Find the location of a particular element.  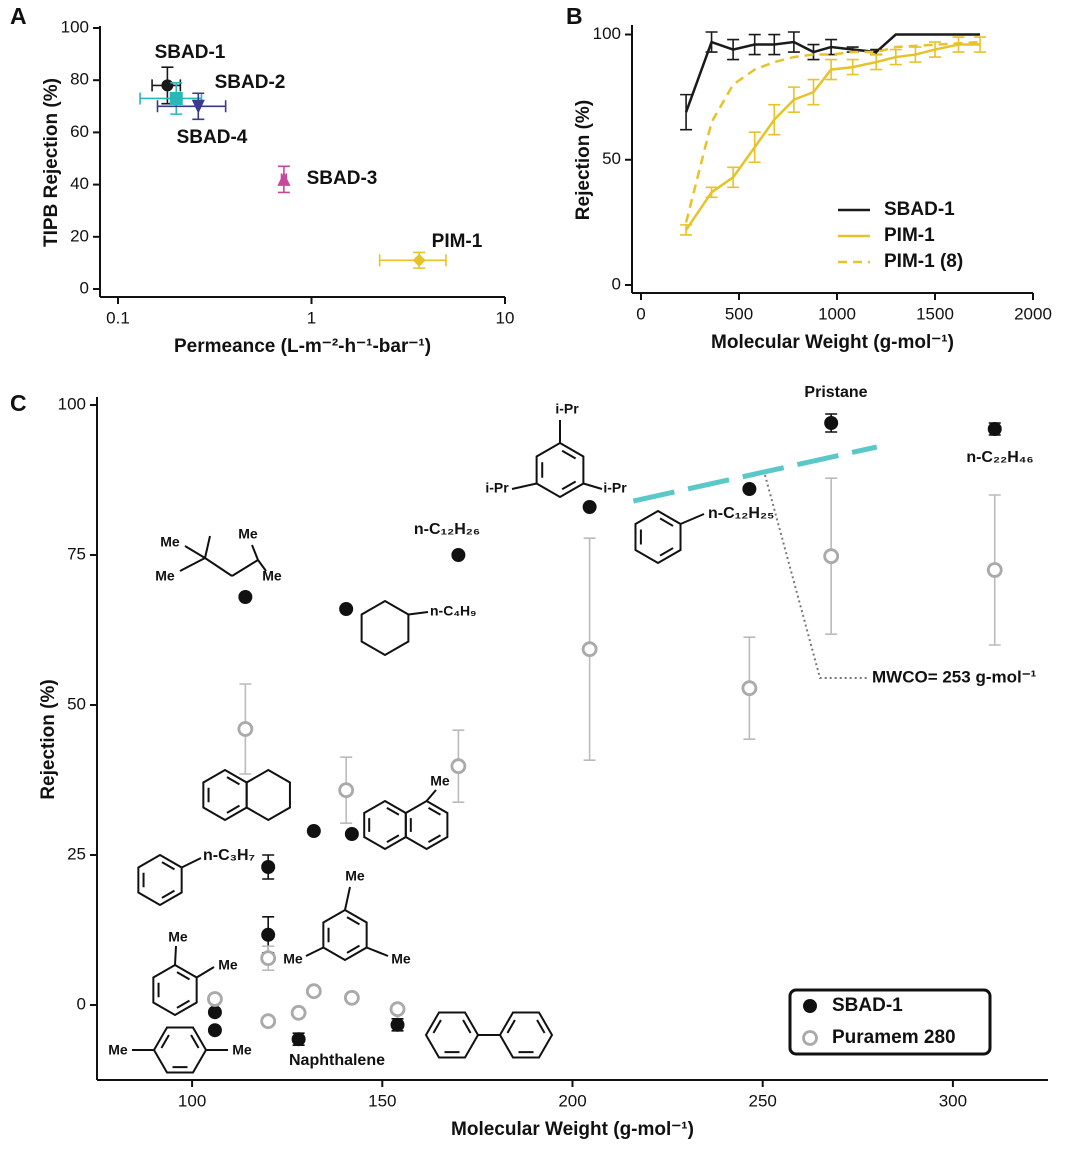

x-tick-label: 1000 is located at coordinates (837, 313).